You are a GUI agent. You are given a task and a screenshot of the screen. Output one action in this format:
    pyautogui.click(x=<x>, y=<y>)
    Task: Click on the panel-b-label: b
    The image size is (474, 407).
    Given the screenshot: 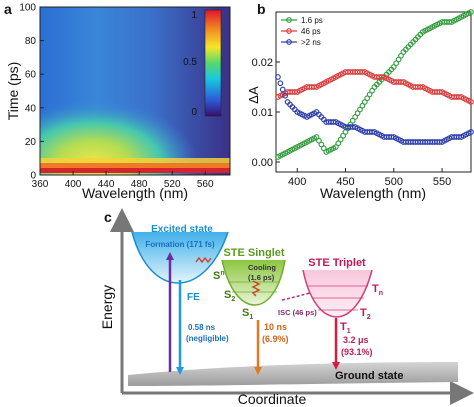 What is the action you would take?
    pyautogui.click(x=261, y=9)
    